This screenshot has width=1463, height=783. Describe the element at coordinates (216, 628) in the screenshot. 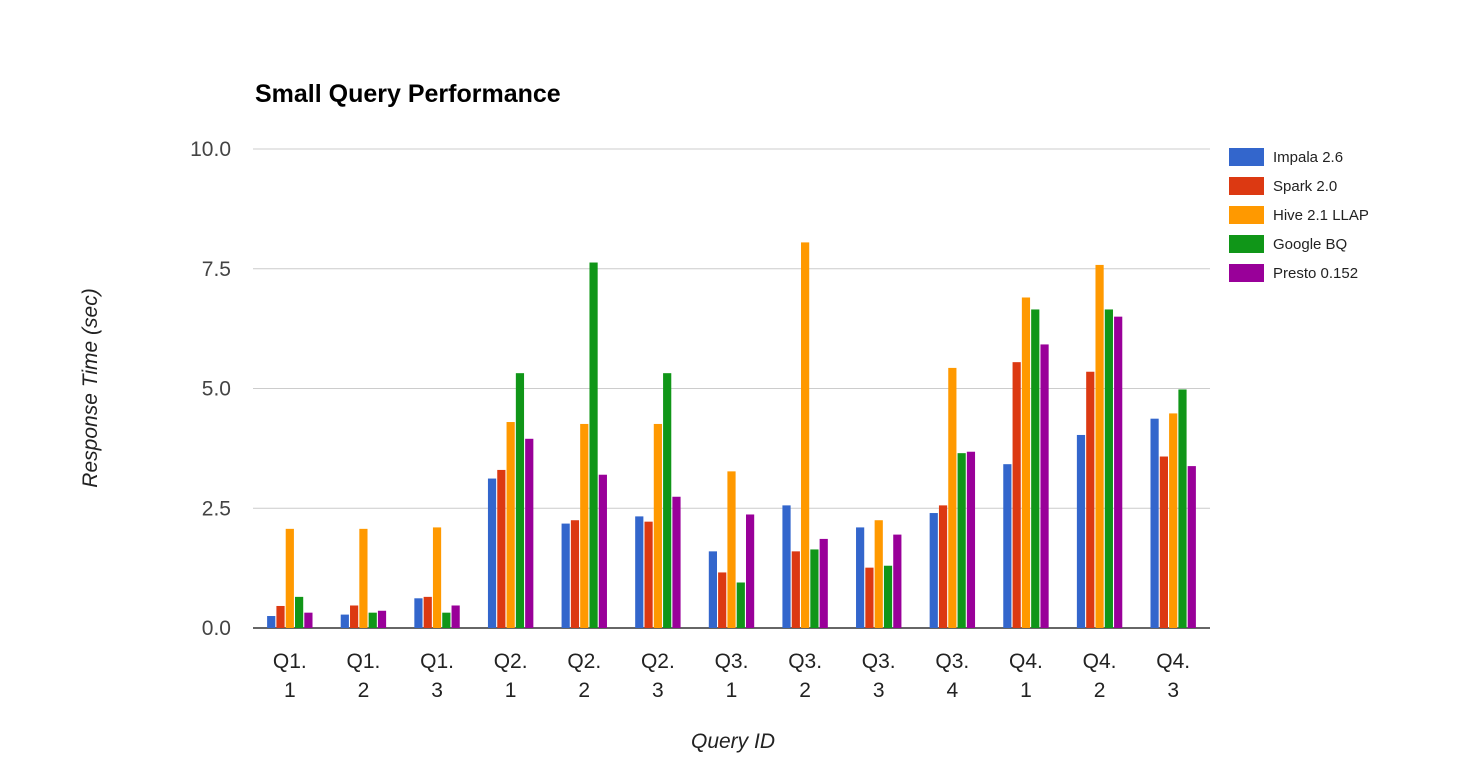

I see `y-tick-label: 0.0` at that location.